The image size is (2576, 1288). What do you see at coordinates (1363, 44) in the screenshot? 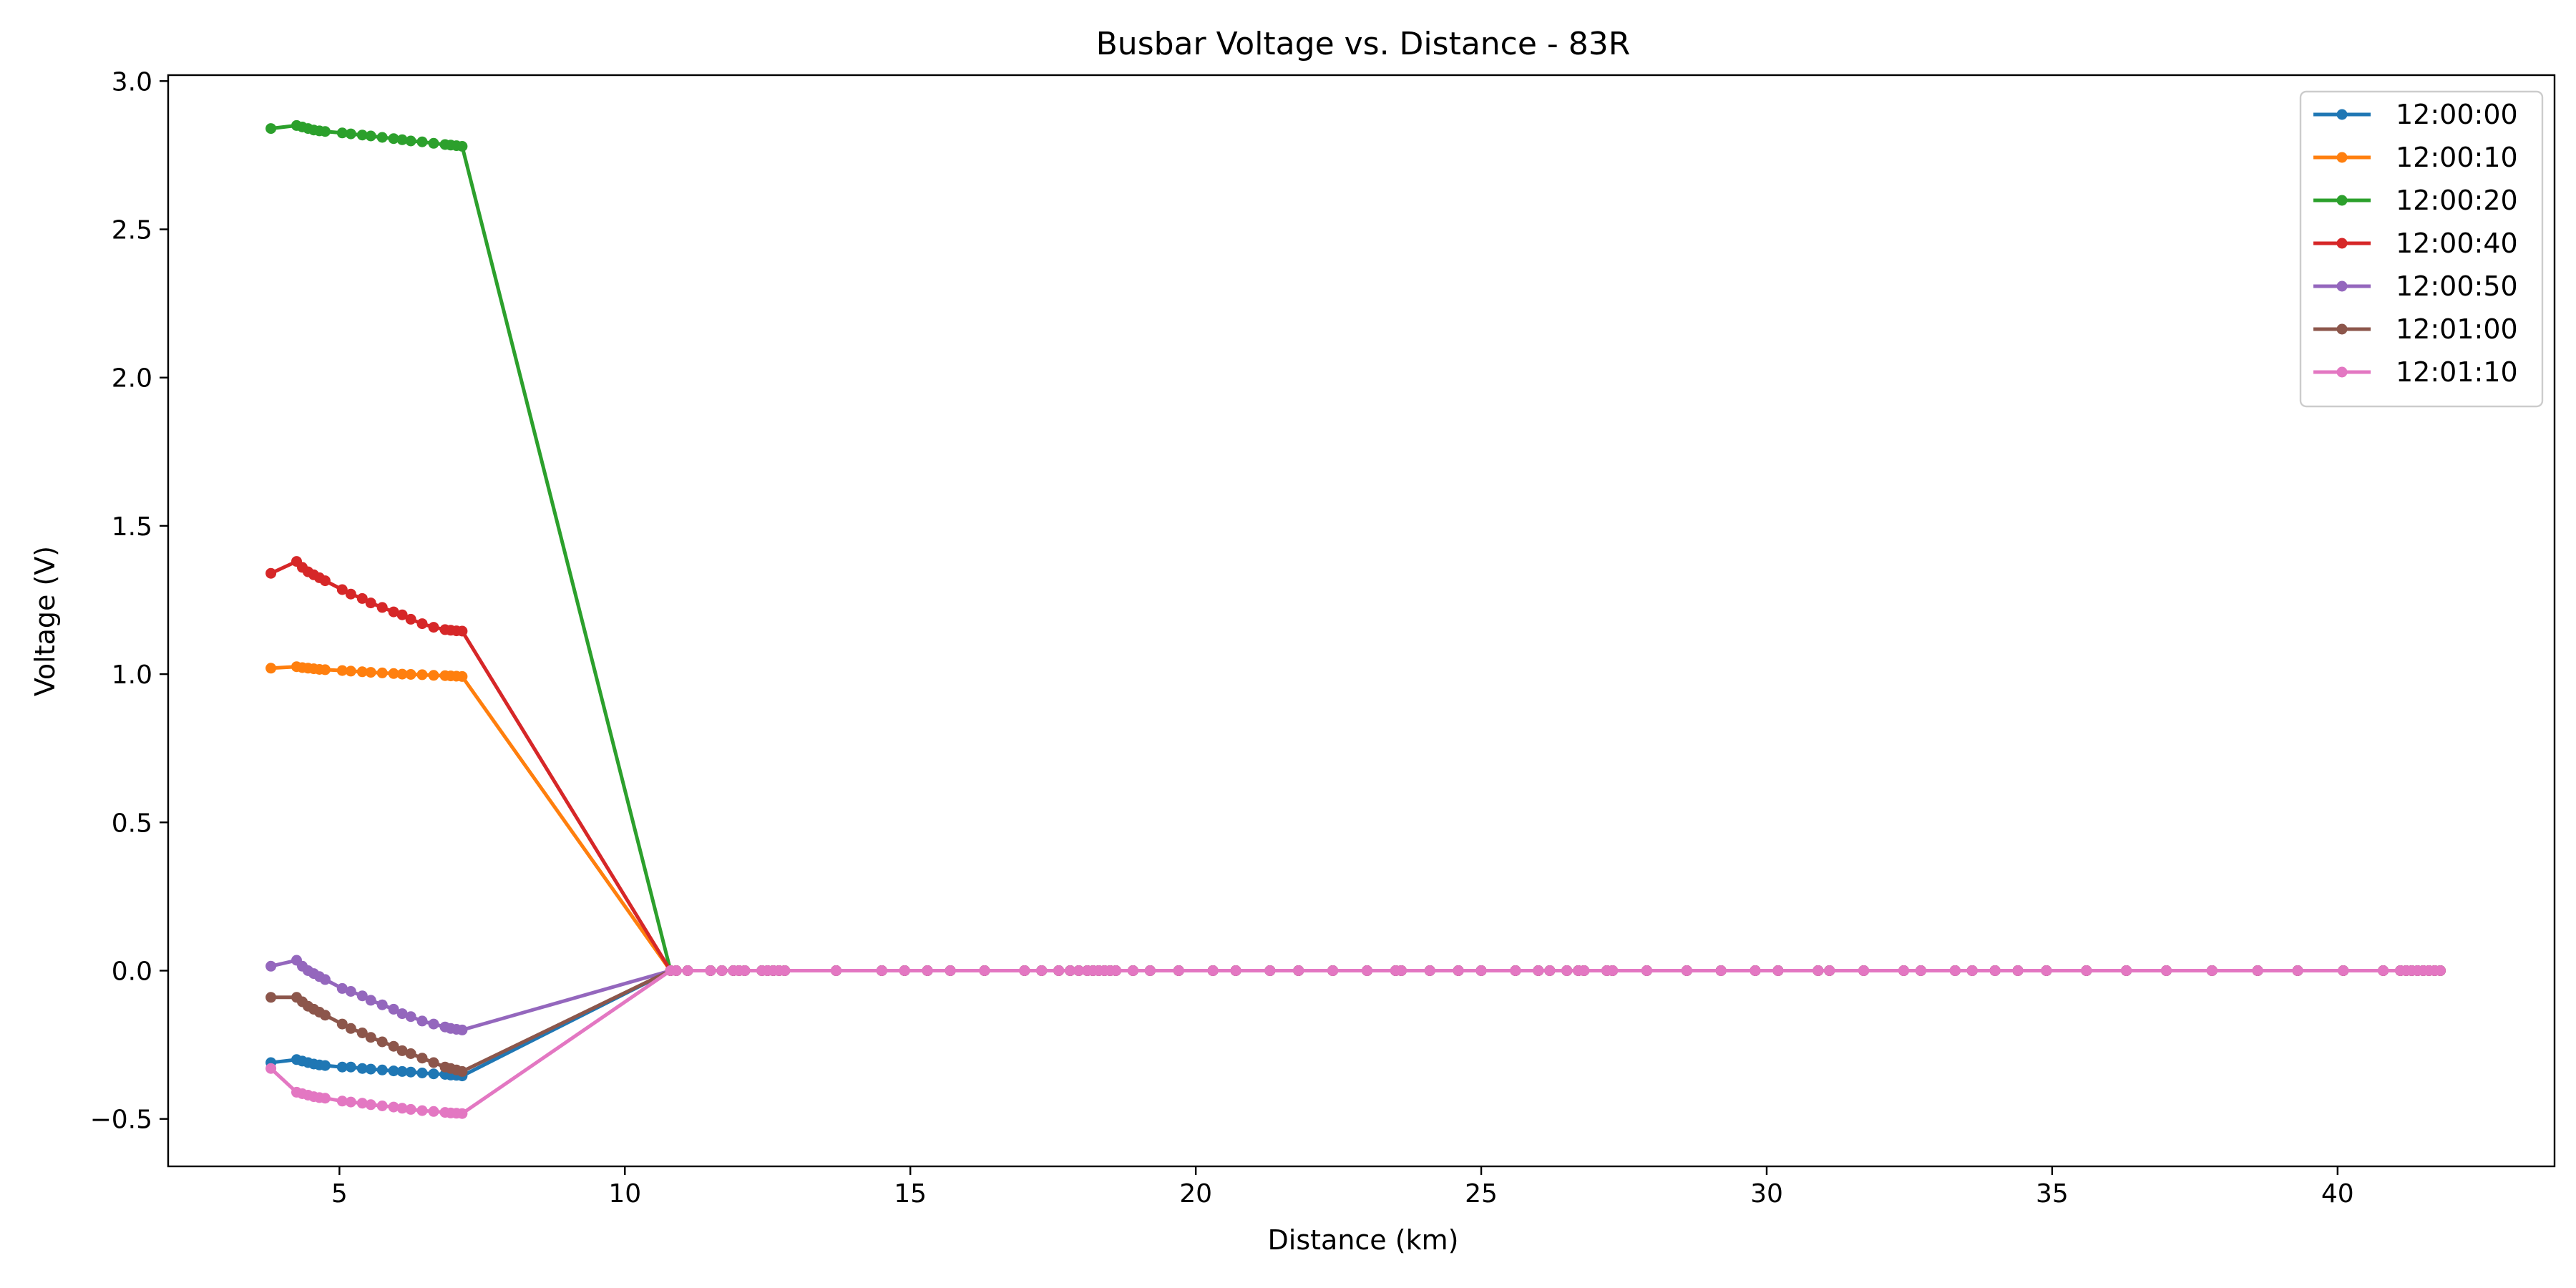
I see `chart-title: Busbar Voltage vs. Distance - 83R` at bounding box center [1363, 44].